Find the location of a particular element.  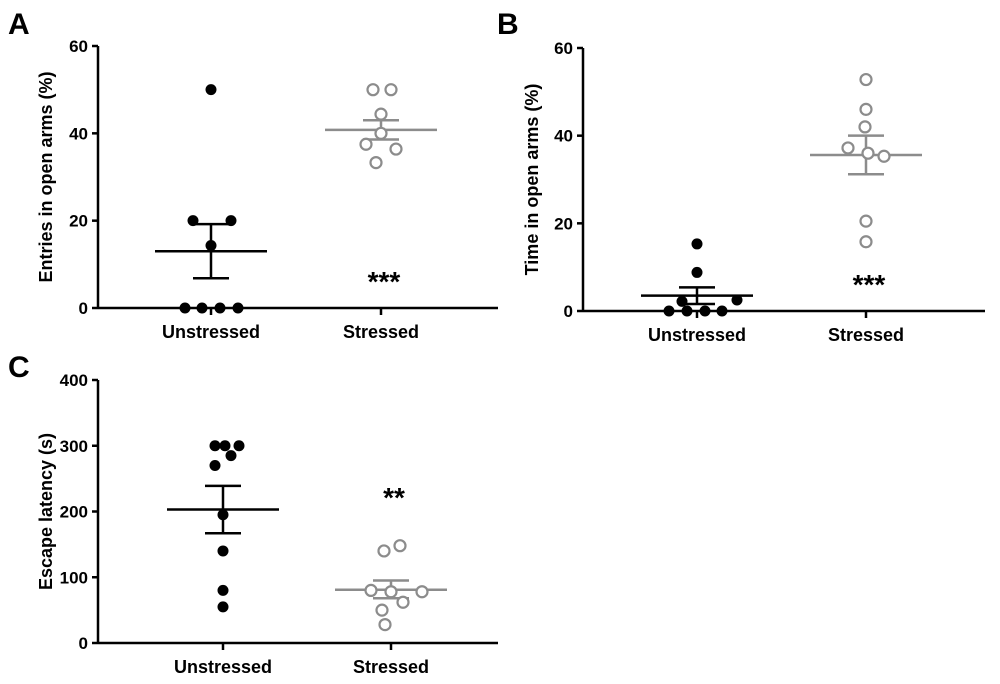

panel-letter-c: C is located at coordinates (19, 367).